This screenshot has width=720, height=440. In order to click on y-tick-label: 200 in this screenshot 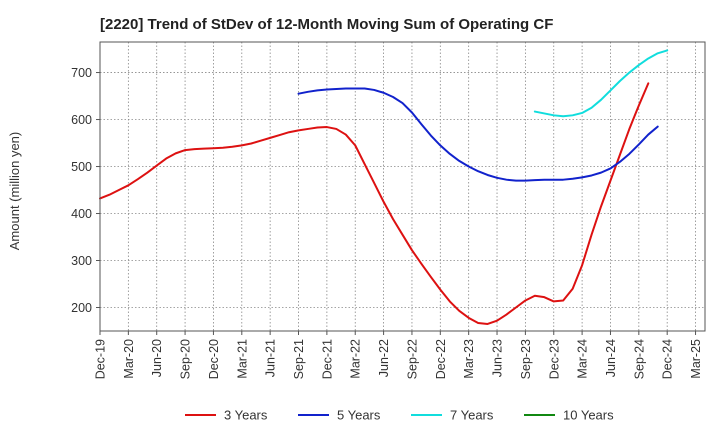, I will do `click(81, 308)`.